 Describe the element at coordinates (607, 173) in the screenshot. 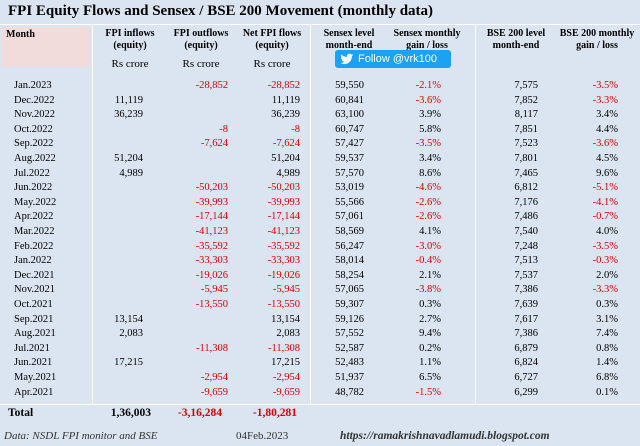

I see `cell-bgain: 9.6%` at that location.